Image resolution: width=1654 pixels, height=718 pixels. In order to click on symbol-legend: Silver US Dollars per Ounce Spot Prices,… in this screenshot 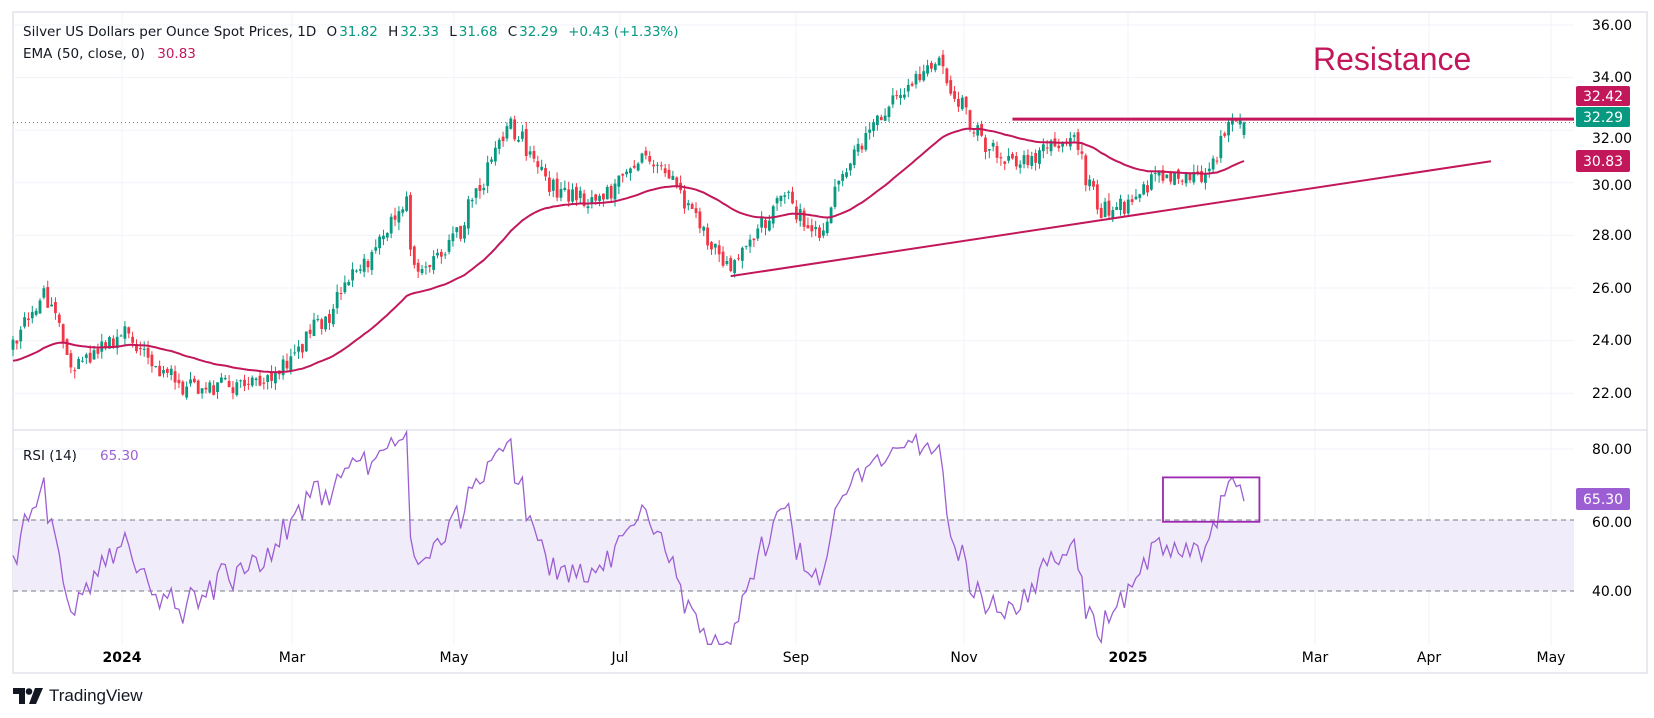, I will do `click(352, 32)`.